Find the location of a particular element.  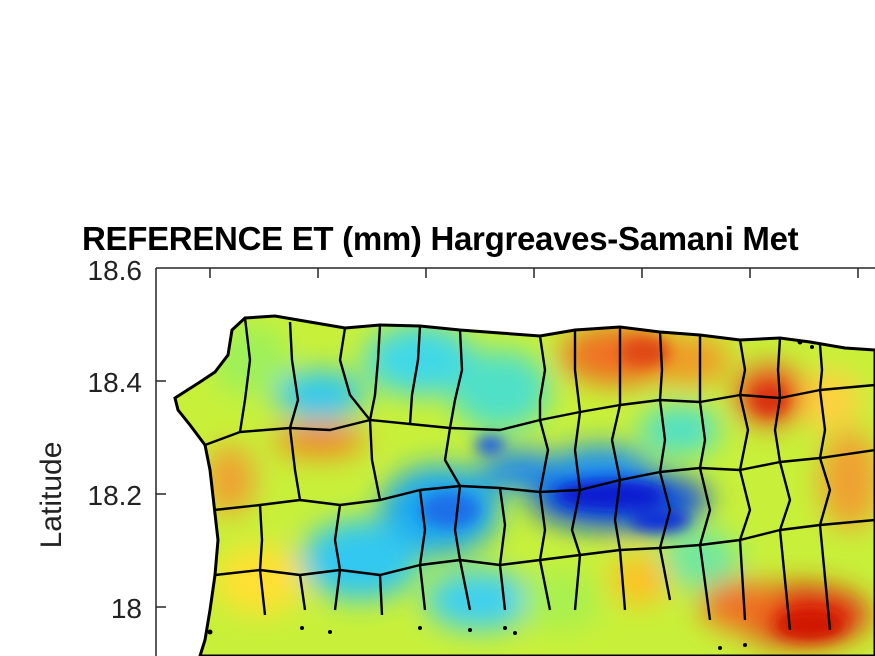

y-tick-label: 18.2 is located at coordinates (115, 495).